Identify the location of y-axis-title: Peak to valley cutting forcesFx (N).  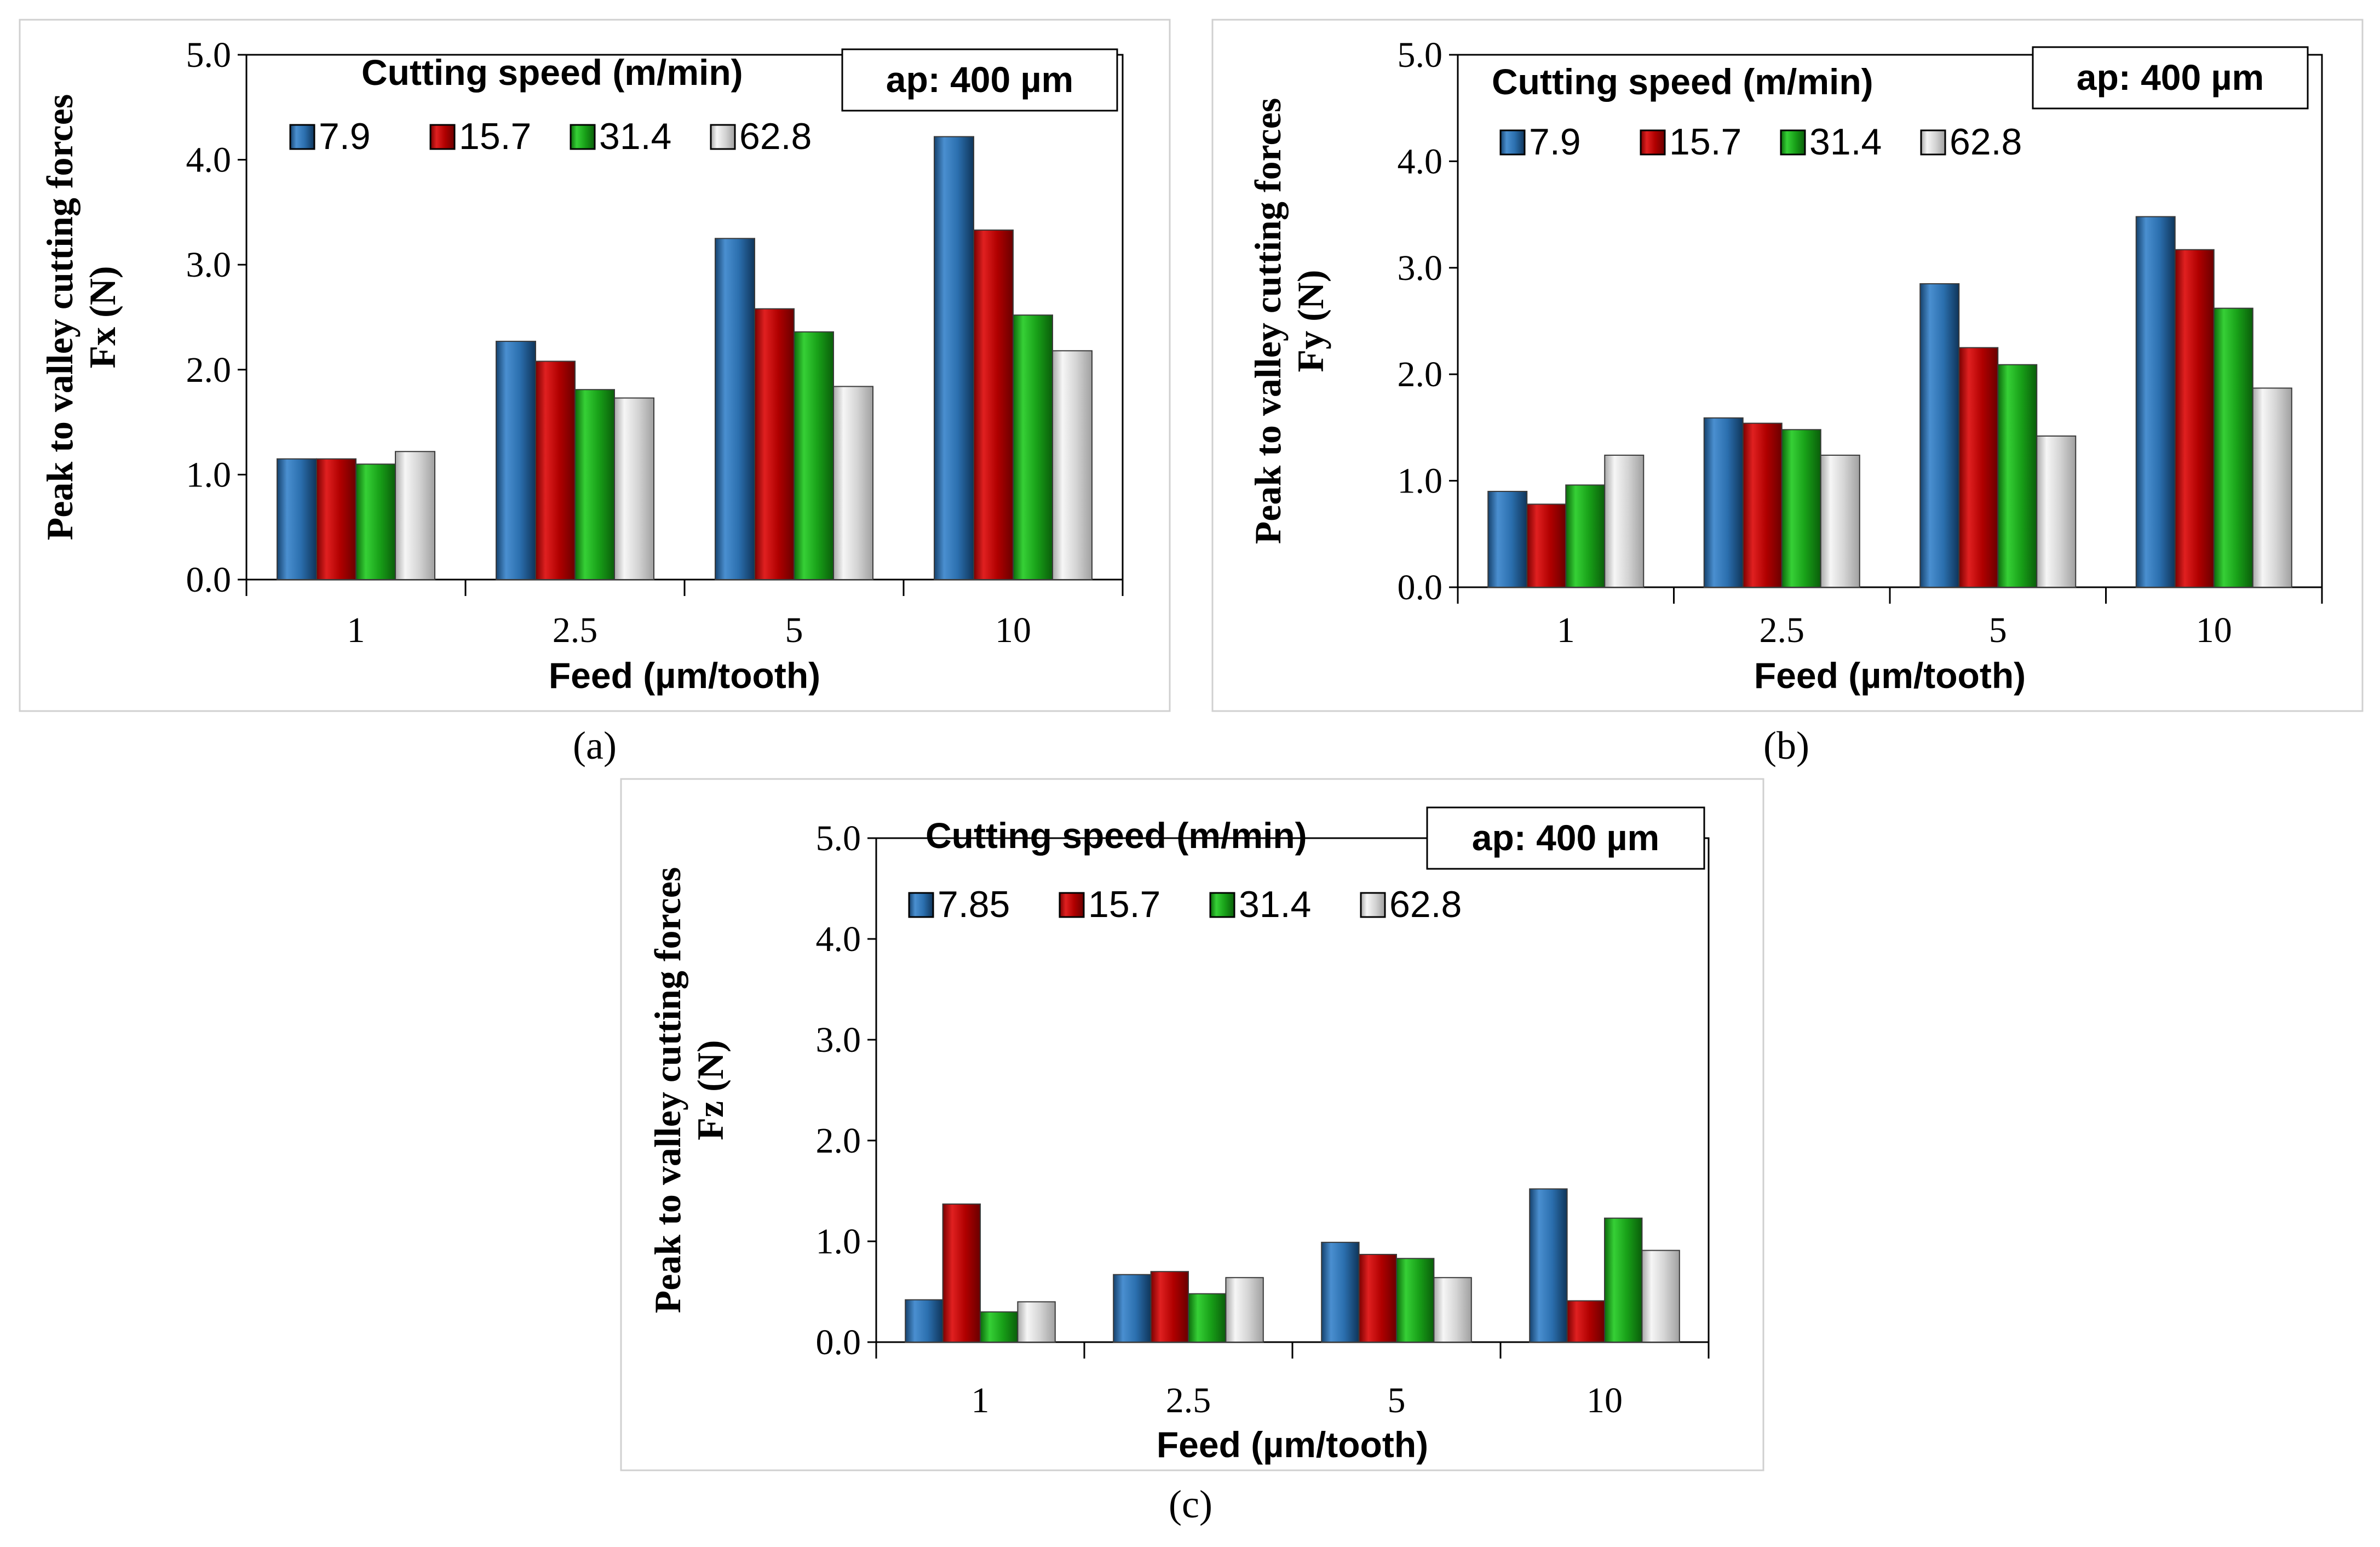
(81, 318).